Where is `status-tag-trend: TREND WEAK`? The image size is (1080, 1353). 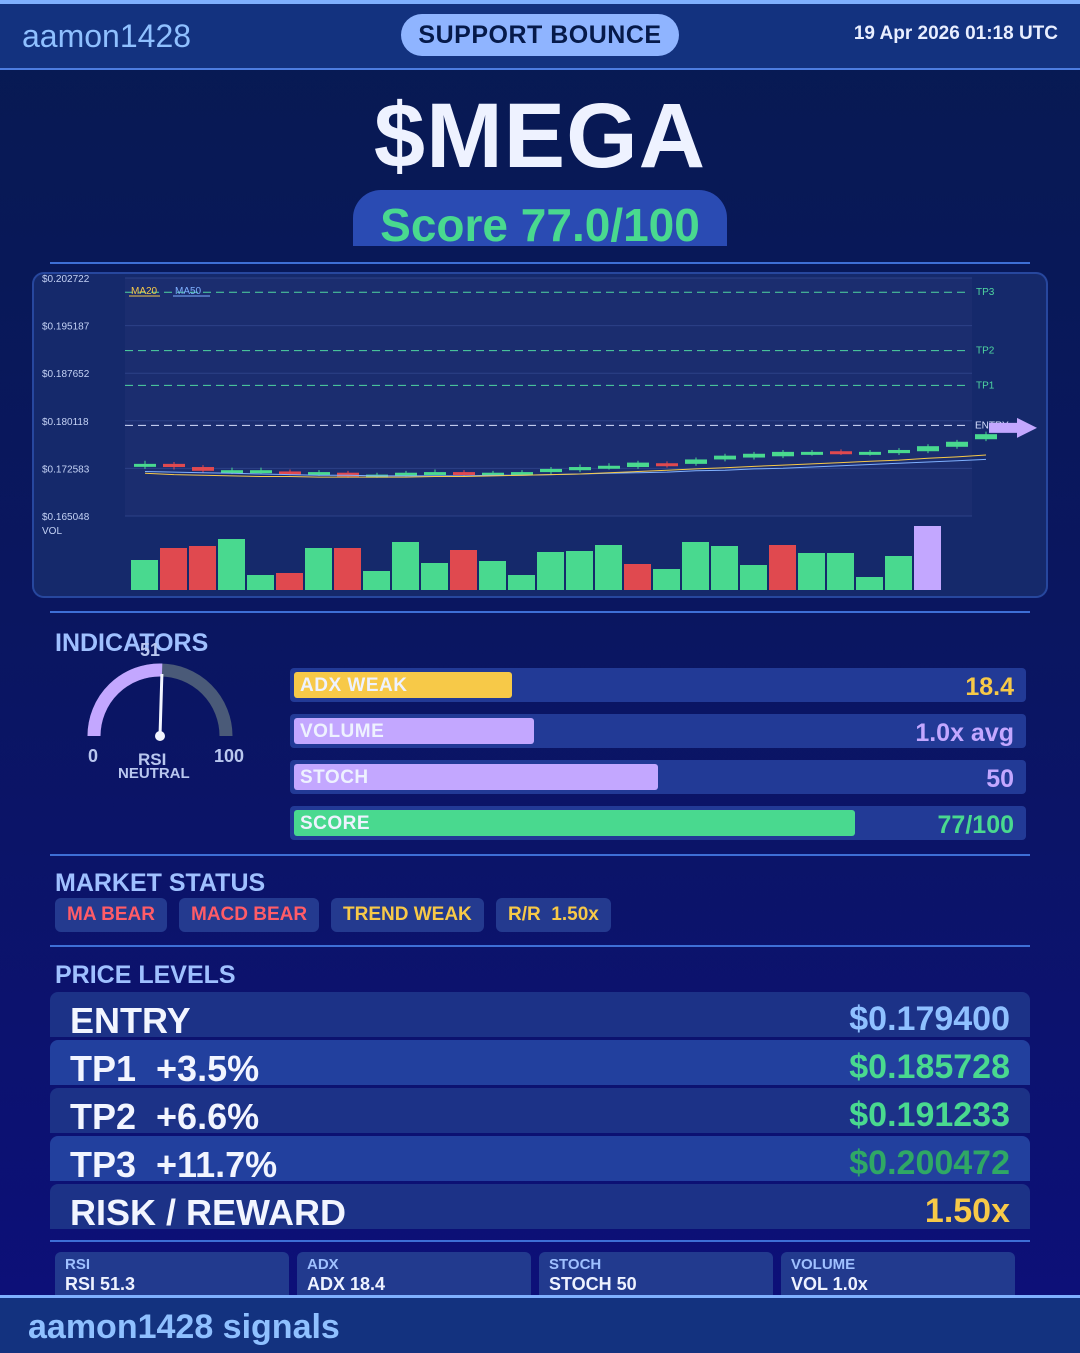 status-tag-trend: TREND WEAK is located at coordinates (407, 915).